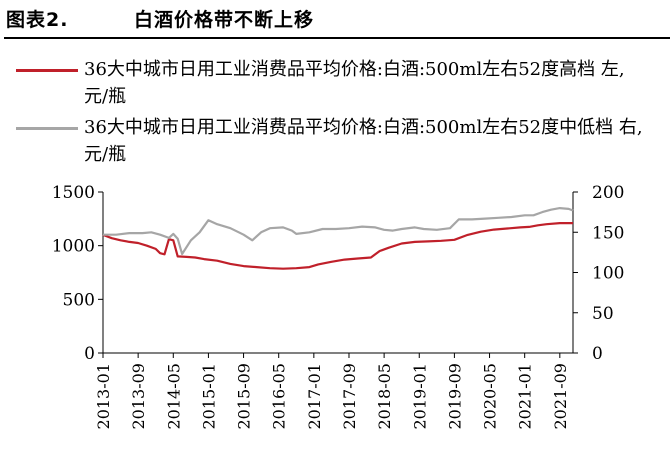 This screenshot has width=672, height=449. What do you see at coordinates (103, 396) in the screenshot?
I see `x-tick-label: 2013-01` at bounding box center [103, 396].